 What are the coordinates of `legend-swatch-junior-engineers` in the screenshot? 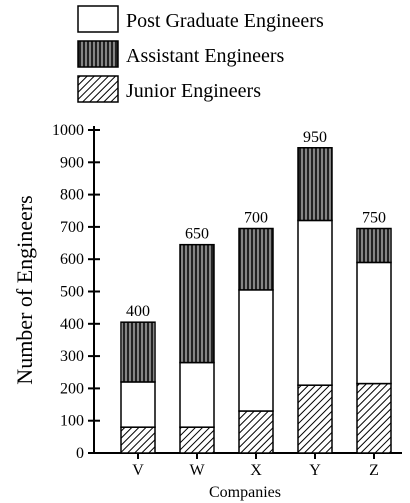 It's located at (98, 89).